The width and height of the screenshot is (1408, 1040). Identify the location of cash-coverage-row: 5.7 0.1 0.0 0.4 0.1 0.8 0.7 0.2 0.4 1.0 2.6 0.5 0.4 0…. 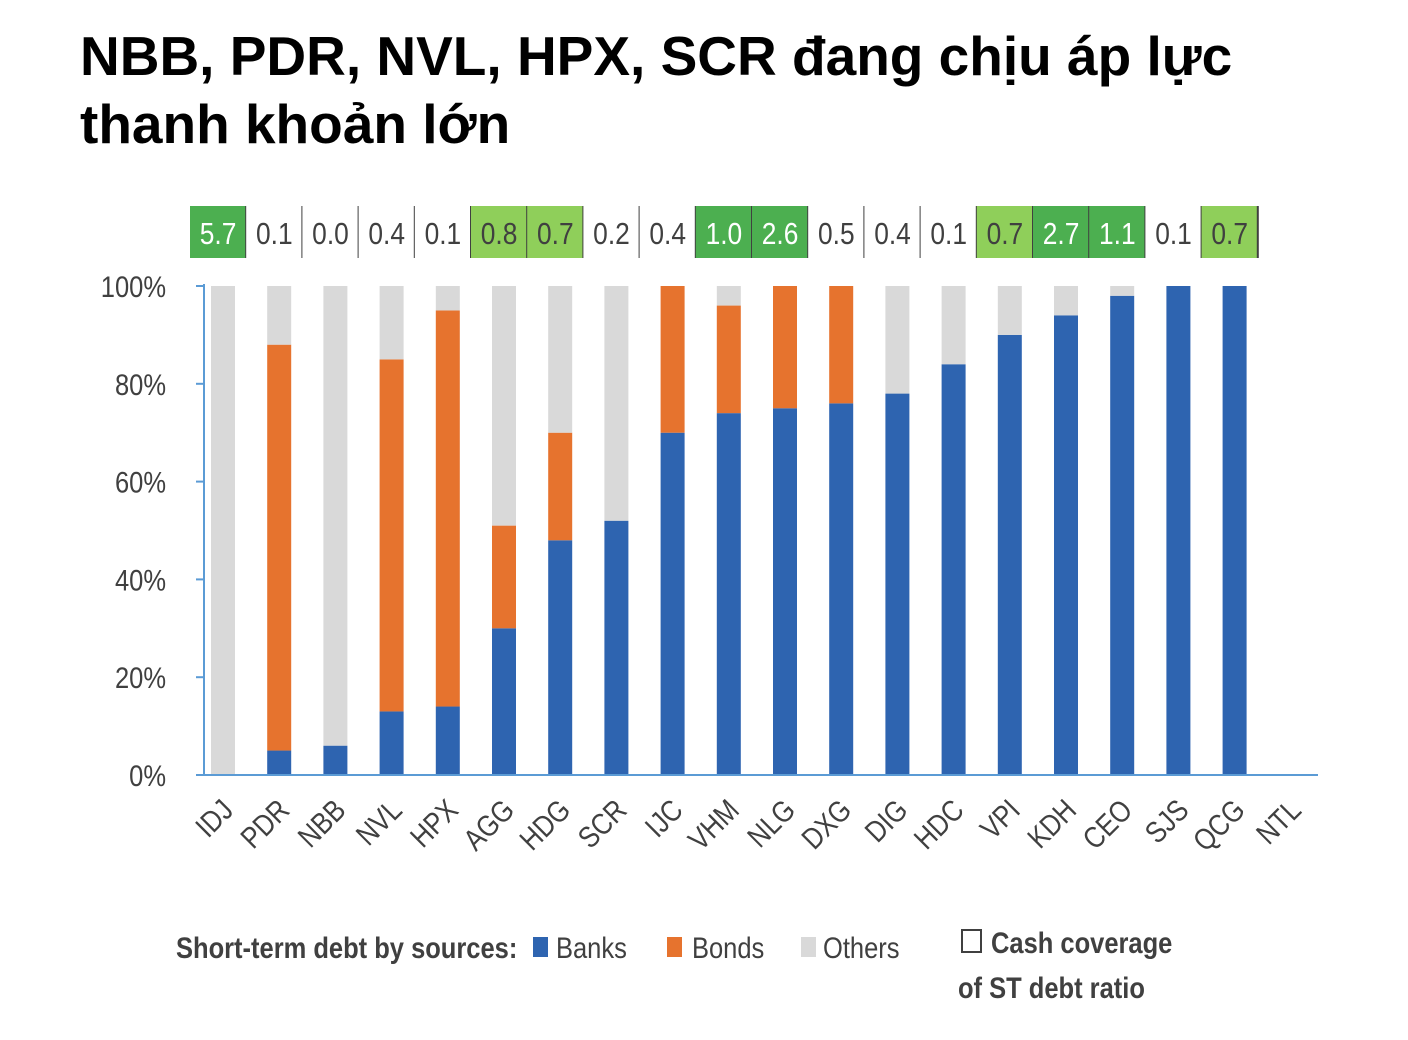
(724, 232).